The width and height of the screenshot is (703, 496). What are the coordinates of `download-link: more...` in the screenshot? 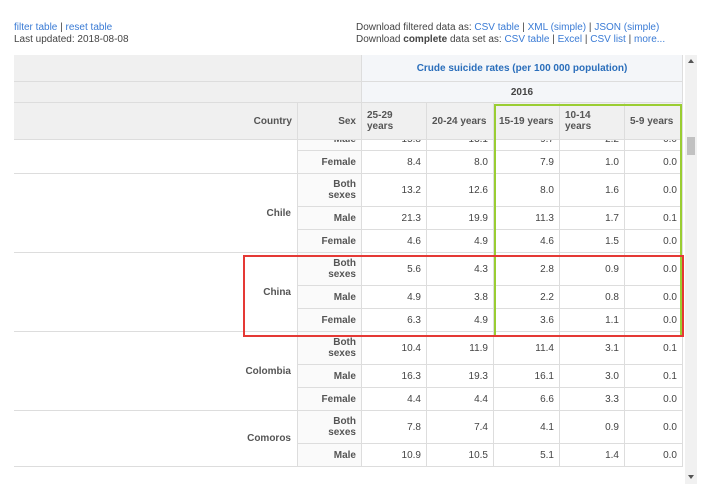 It's located at (650, 39).